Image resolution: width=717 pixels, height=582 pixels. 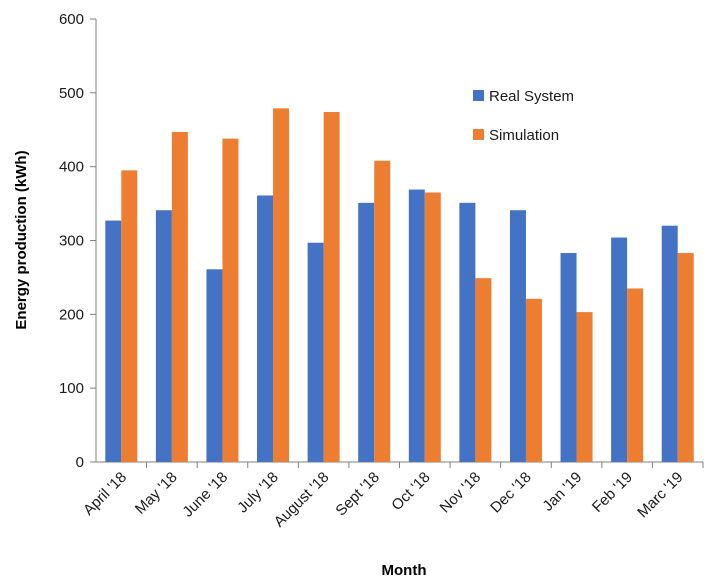 What do you see at coordinates (71, 314) in the screenshot?
I see `y-tick-label: 200` at bounding box center [71, 314].